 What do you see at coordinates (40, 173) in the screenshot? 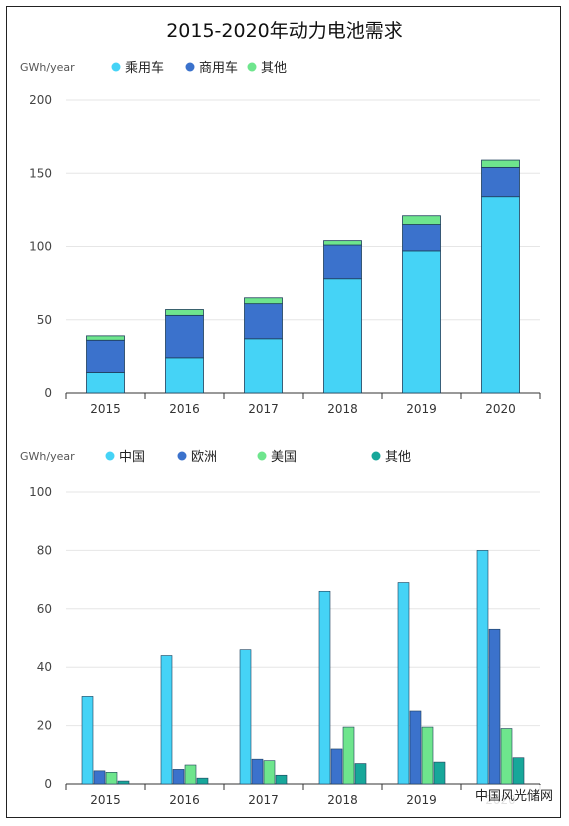
I see `y-tick-label: 150` at bounding box center [40, 173].